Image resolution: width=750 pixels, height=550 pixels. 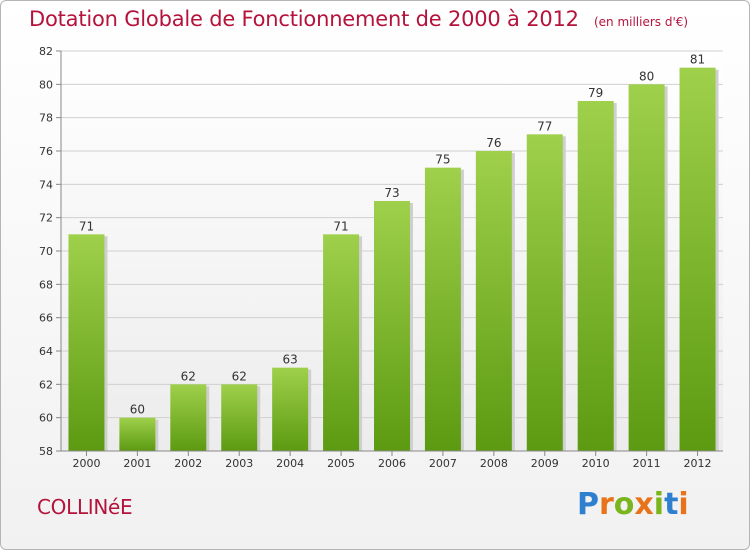 What do you see at coordinates (588, 504) in the screenshot?
I see `logo-letter: P` at bounding box center [588, 504].